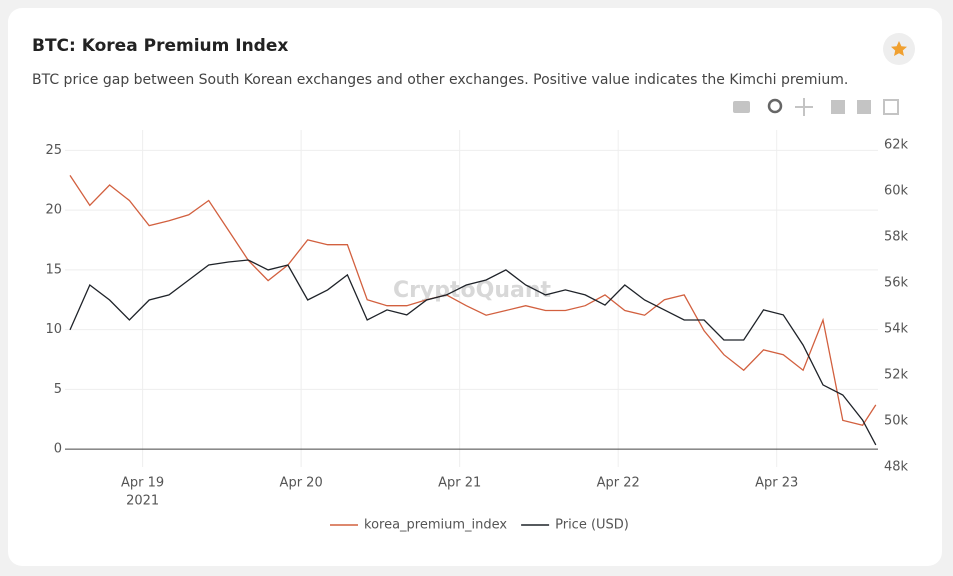 The width and height of the screenshot is (953, 576). What do you see at coordinates (53, 329) in the screenshot?
I see `y-tick-label: 10` at bounding box center [53, 329].